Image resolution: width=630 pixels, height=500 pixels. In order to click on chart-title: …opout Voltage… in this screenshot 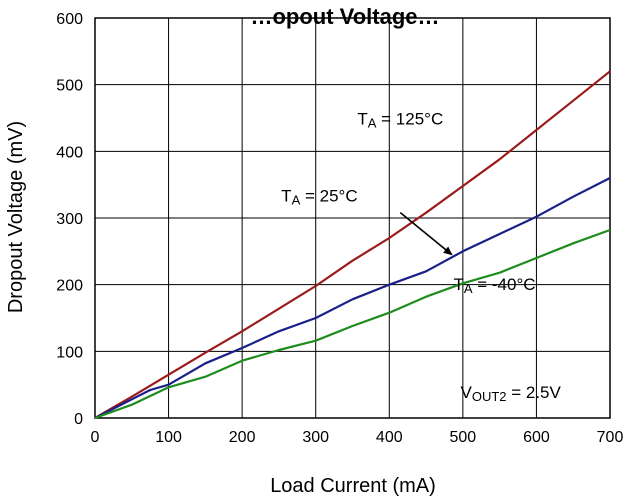, I will do `click(344, 16)`.